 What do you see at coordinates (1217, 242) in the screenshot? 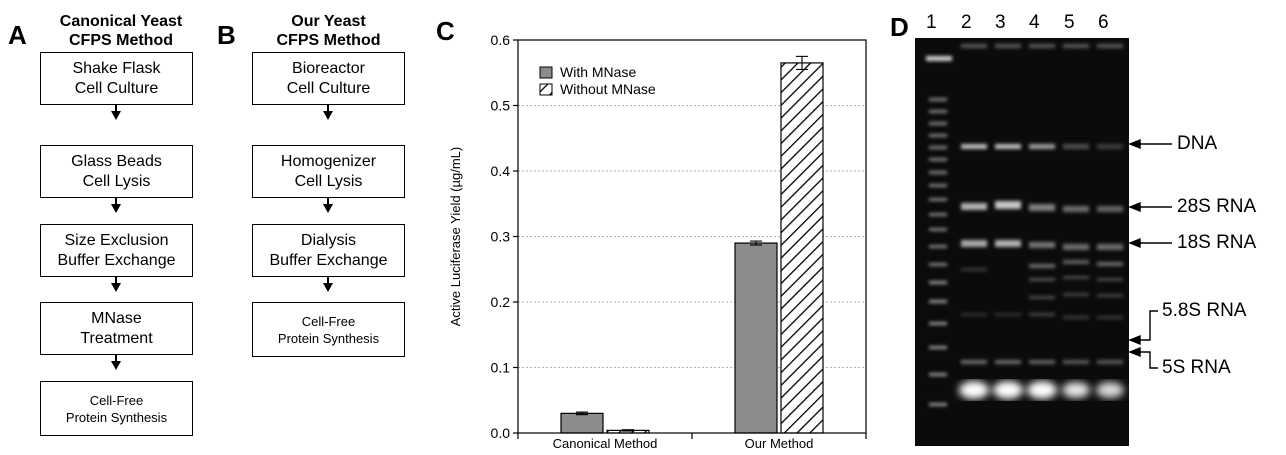
I see `band-label-18s: 18S RNA` at bounding box center [1217, 242].